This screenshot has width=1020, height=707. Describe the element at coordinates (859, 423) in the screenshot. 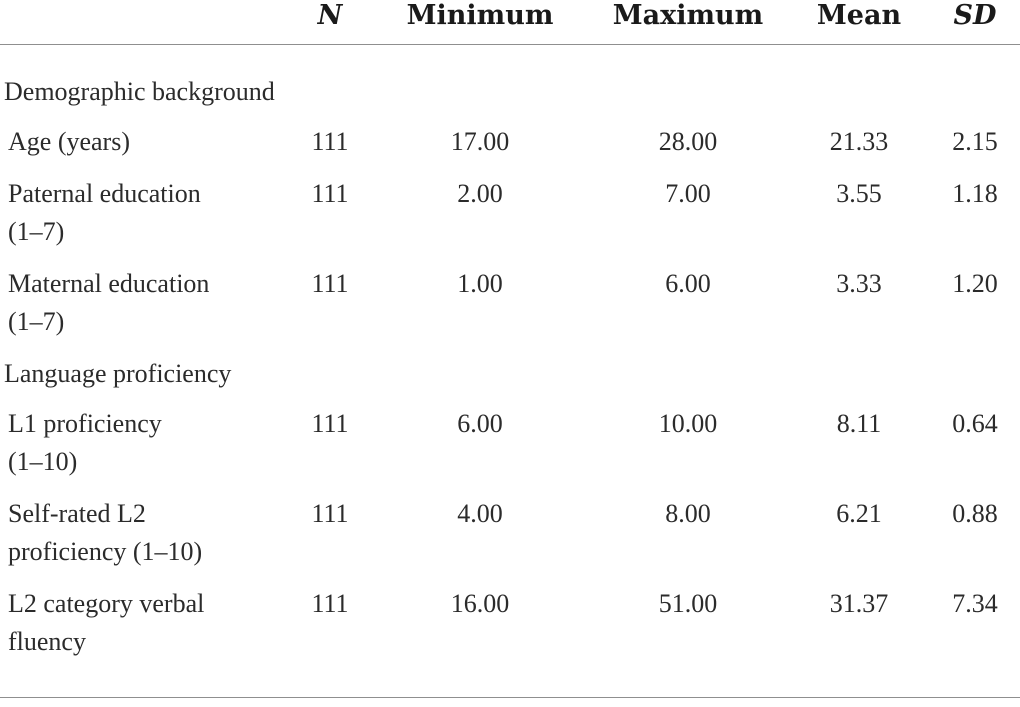

I see `cell-mean: 8.11` at that location.